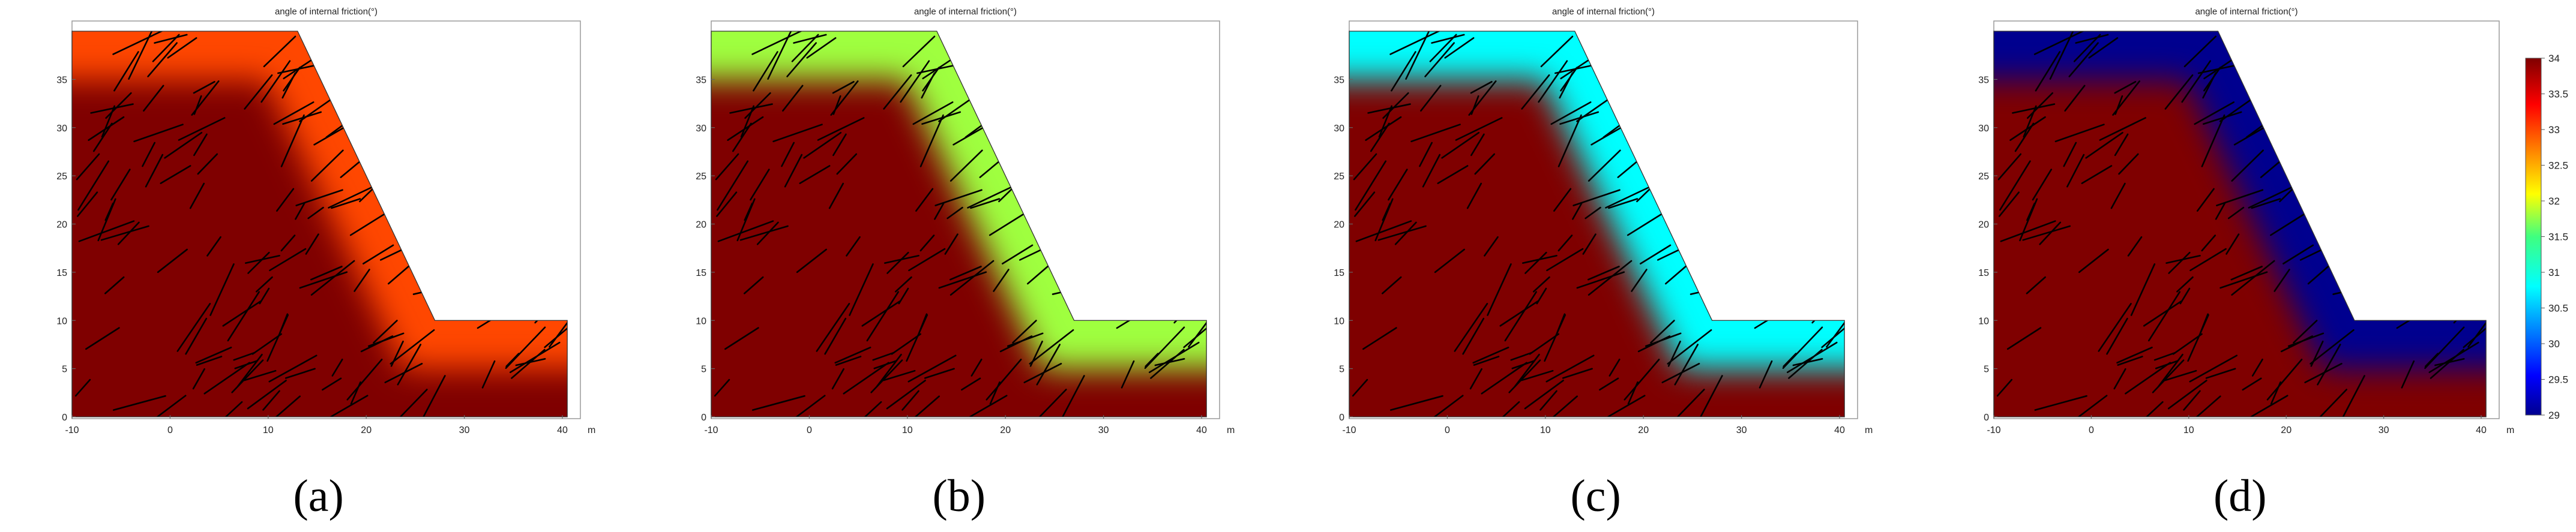 This screenshot has width=2576, height=532. What do you see at coordinates (1984, 177) in the screenshot?
I see `y-tick-label: 25` at bounding box center [1984, 177].